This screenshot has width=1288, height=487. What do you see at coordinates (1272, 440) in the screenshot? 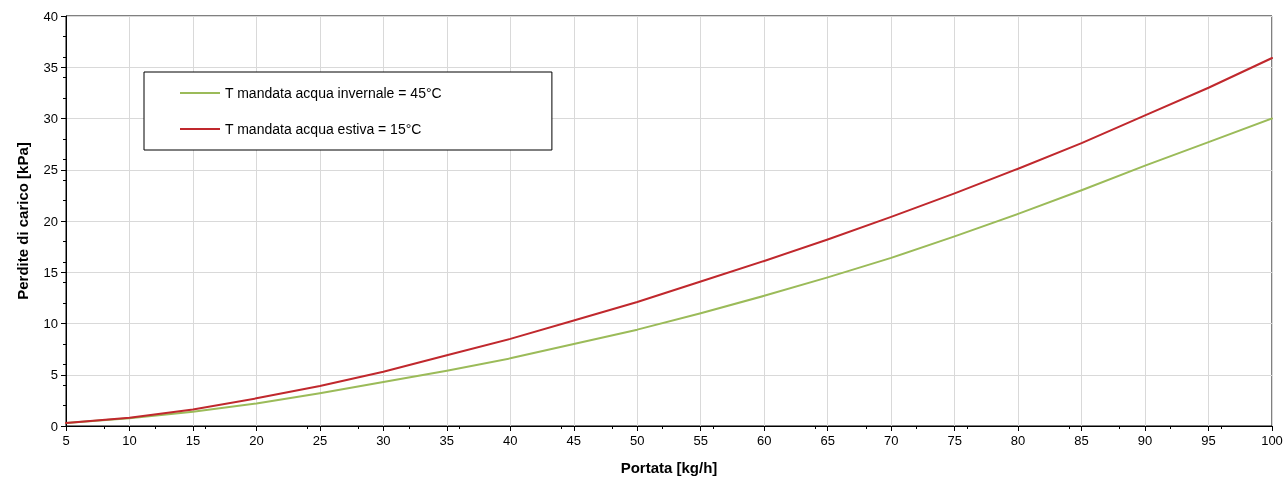
I see `x-tick-label: 100` at bounding box center [1272, 440].